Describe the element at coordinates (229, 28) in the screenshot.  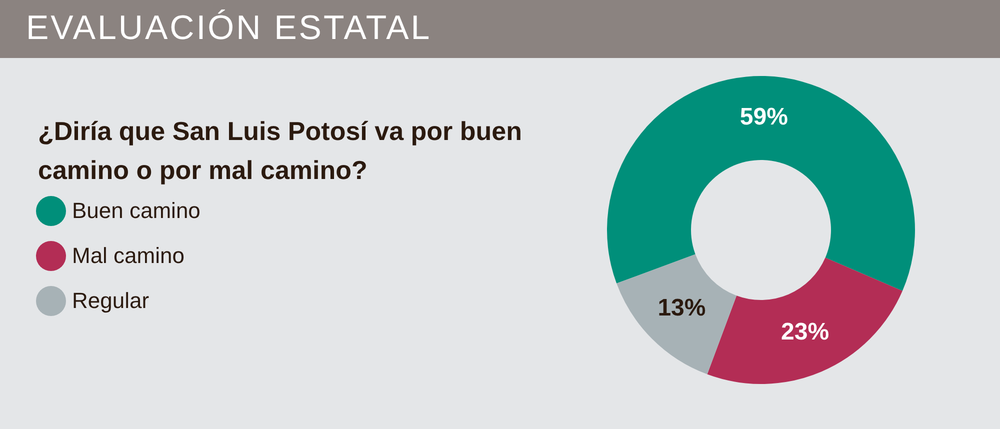
I see `chart-title: EVALUACIÓN ESTATAL` at that location.